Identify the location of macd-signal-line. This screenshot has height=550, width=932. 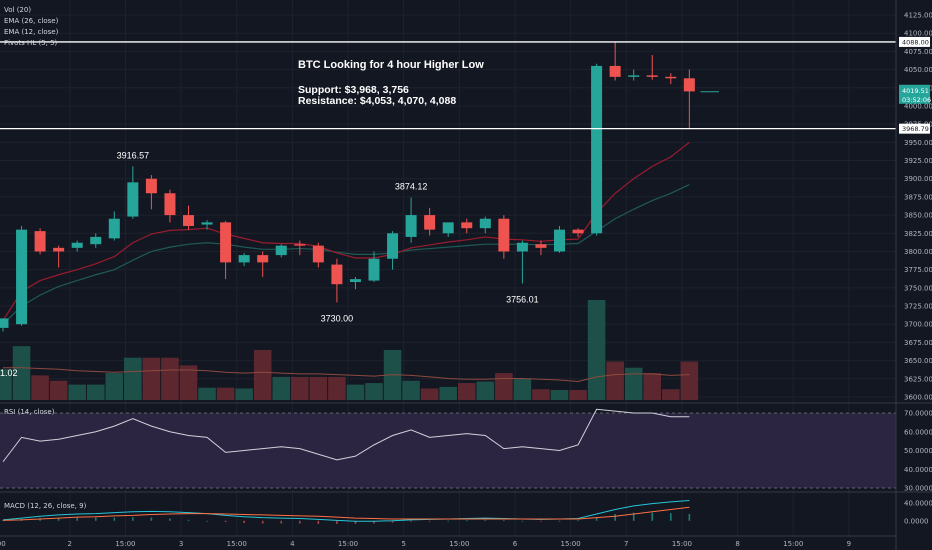
(346, 513).